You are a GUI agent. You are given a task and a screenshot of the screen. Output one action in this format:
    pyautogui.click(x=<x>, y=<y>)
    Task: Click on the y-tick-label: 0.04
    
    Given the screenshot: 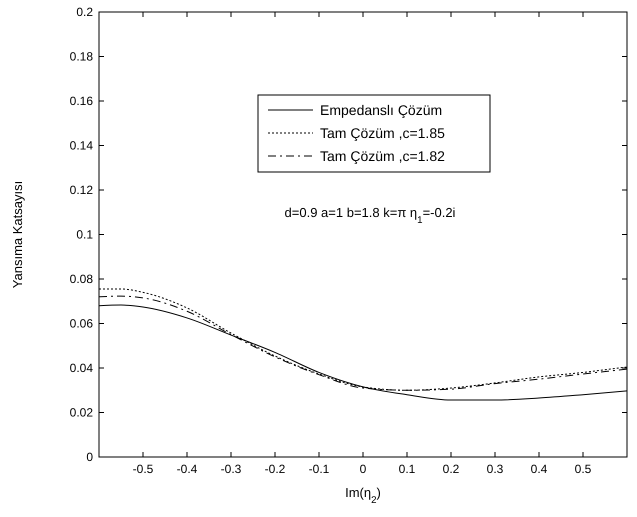 What is the action you would take?
    pyautogui.click(x=82, y=368)
    